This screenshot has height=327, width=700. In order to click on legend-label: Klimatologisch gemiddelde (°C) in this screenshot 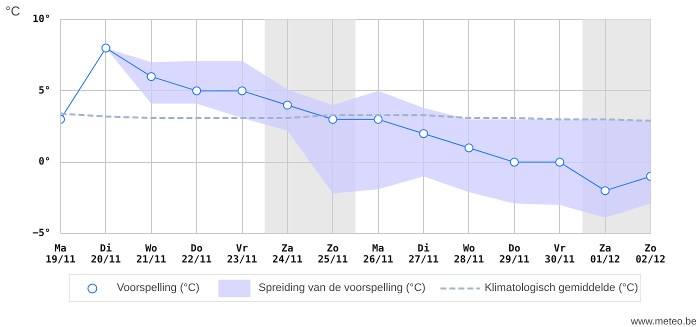, I will do `click(561, 288)`.